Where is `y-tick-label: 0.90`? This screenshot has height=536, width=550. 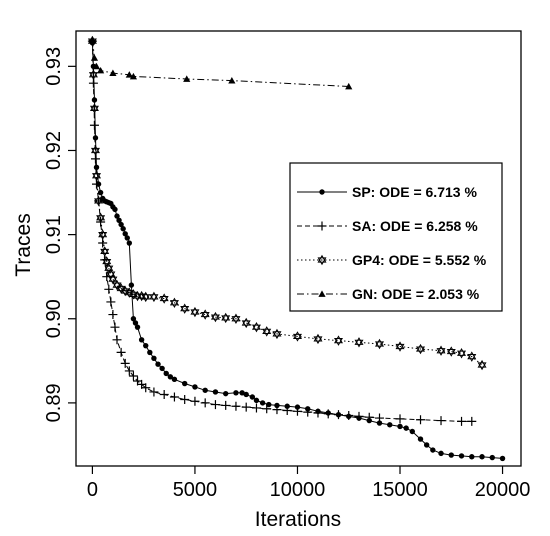
y-tick-label: 0.90 is located at coordinates (54, 318).